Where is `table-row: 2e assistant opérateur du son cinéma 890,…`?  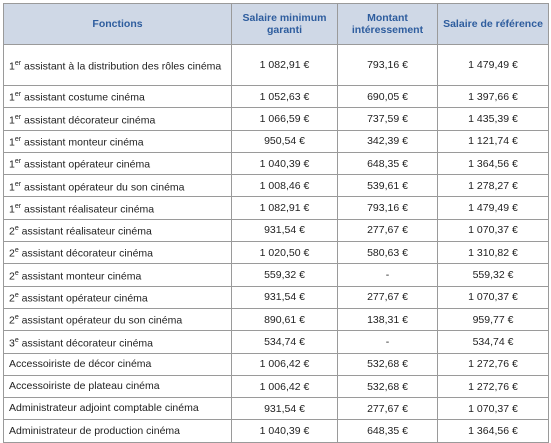
table-row: 2e assistant opérateur du son cinéma 890,… is located at coordinates (276, 319).